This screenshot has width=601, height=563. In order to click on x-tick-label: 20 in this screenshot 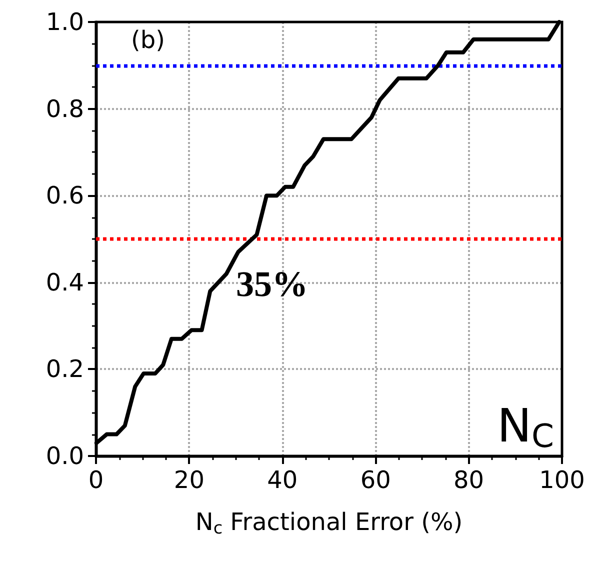, I will do `click(189, 480)`.